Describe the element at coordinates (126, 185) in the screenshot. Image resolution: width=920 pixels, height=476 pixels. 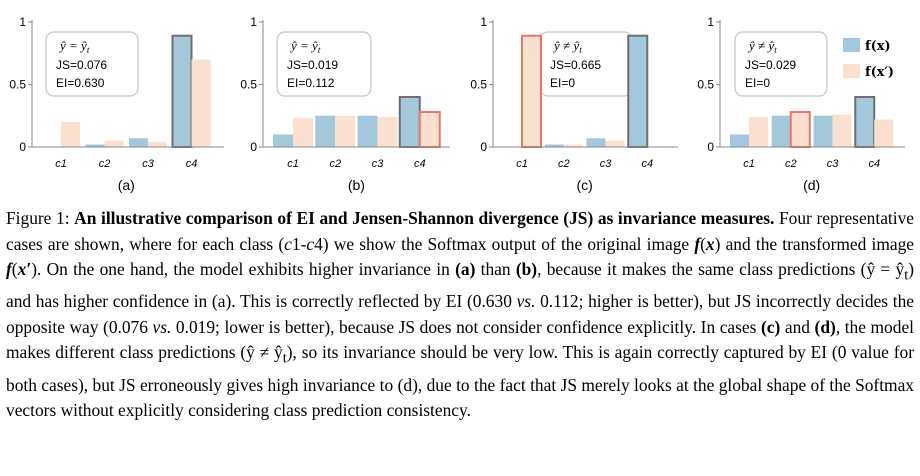
I see `panel-label: (a)` at that location.